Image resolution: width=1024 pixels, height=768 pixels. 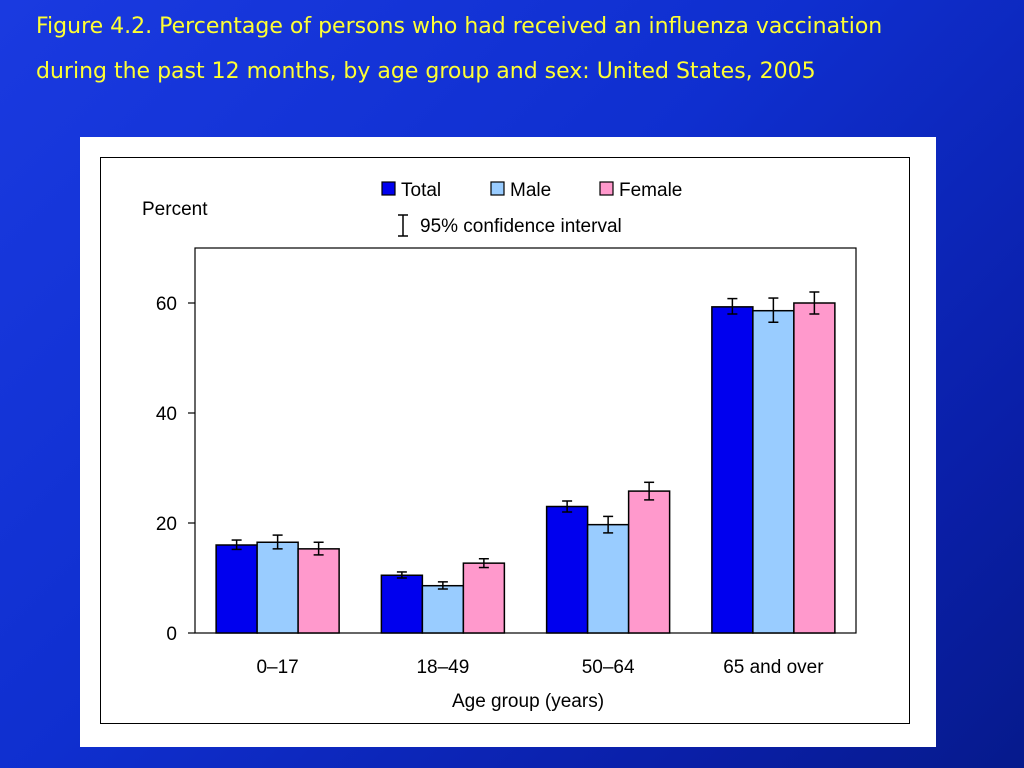 What do you see at coordinates (530, 190) in the screenshot?
I see `legend-label-male: Male` at bounding box center [530, 190].